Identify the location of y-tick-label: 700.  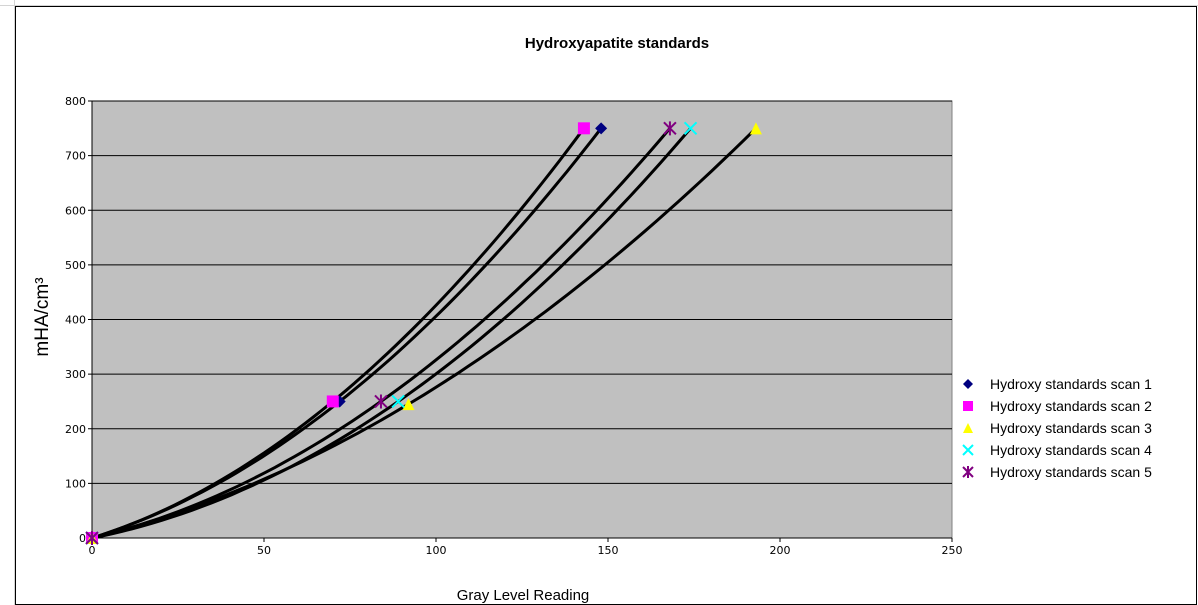
(75, 156).